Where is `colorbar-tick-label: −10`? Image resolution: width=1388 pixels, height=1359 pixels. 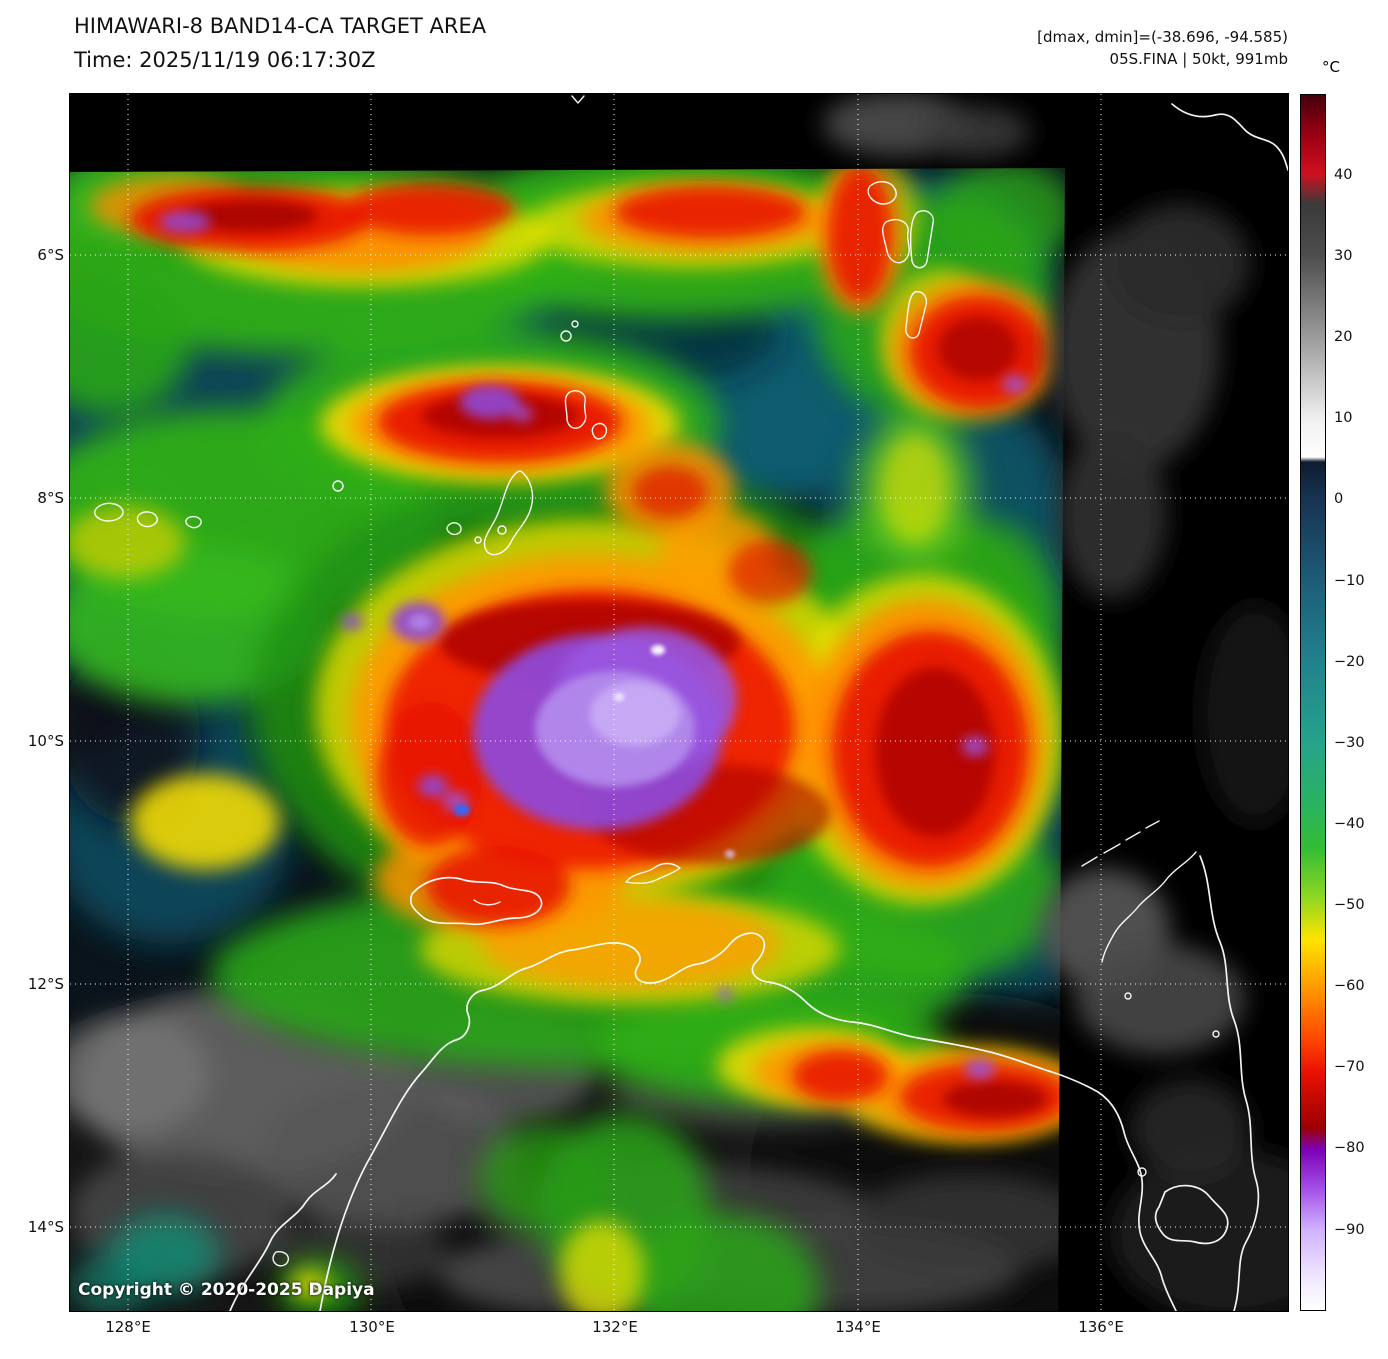 colorbar-tick-label: −10 is located at coordinates (1349, 581).